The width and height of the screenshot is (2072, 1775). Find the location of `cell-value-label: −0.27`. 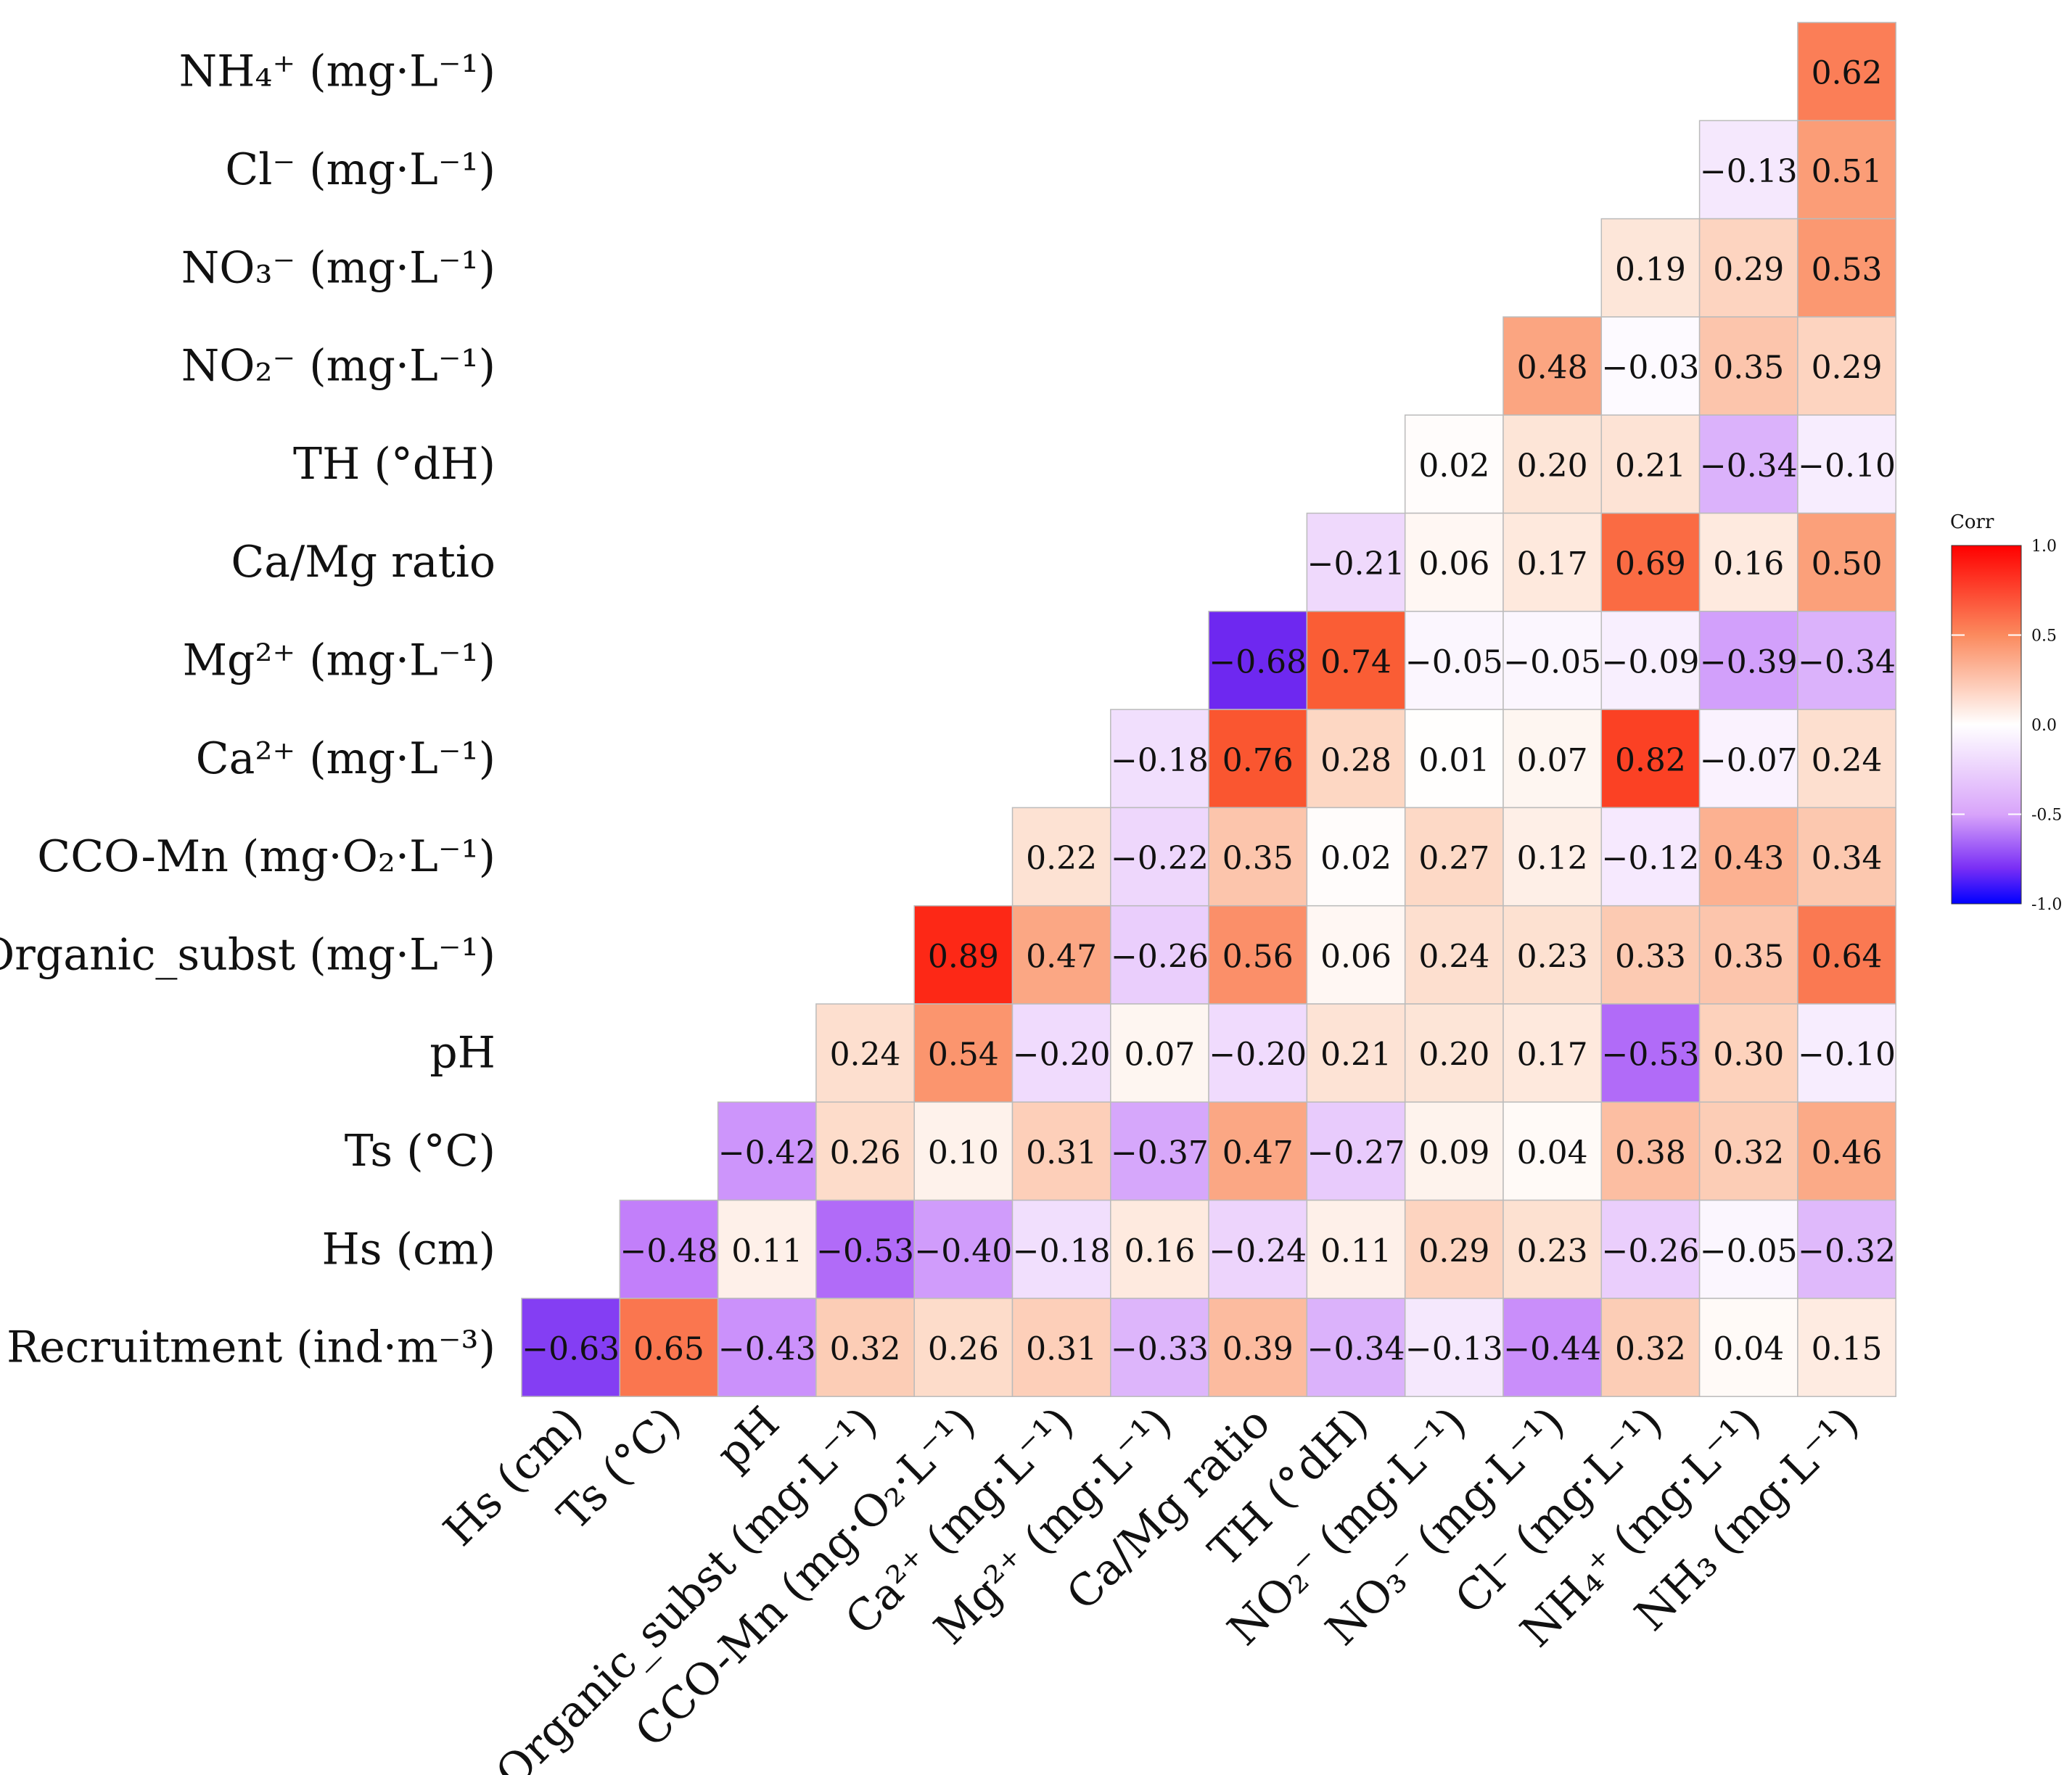

cell-value-label: −0.27 is located at coordinates (1356, 1152).